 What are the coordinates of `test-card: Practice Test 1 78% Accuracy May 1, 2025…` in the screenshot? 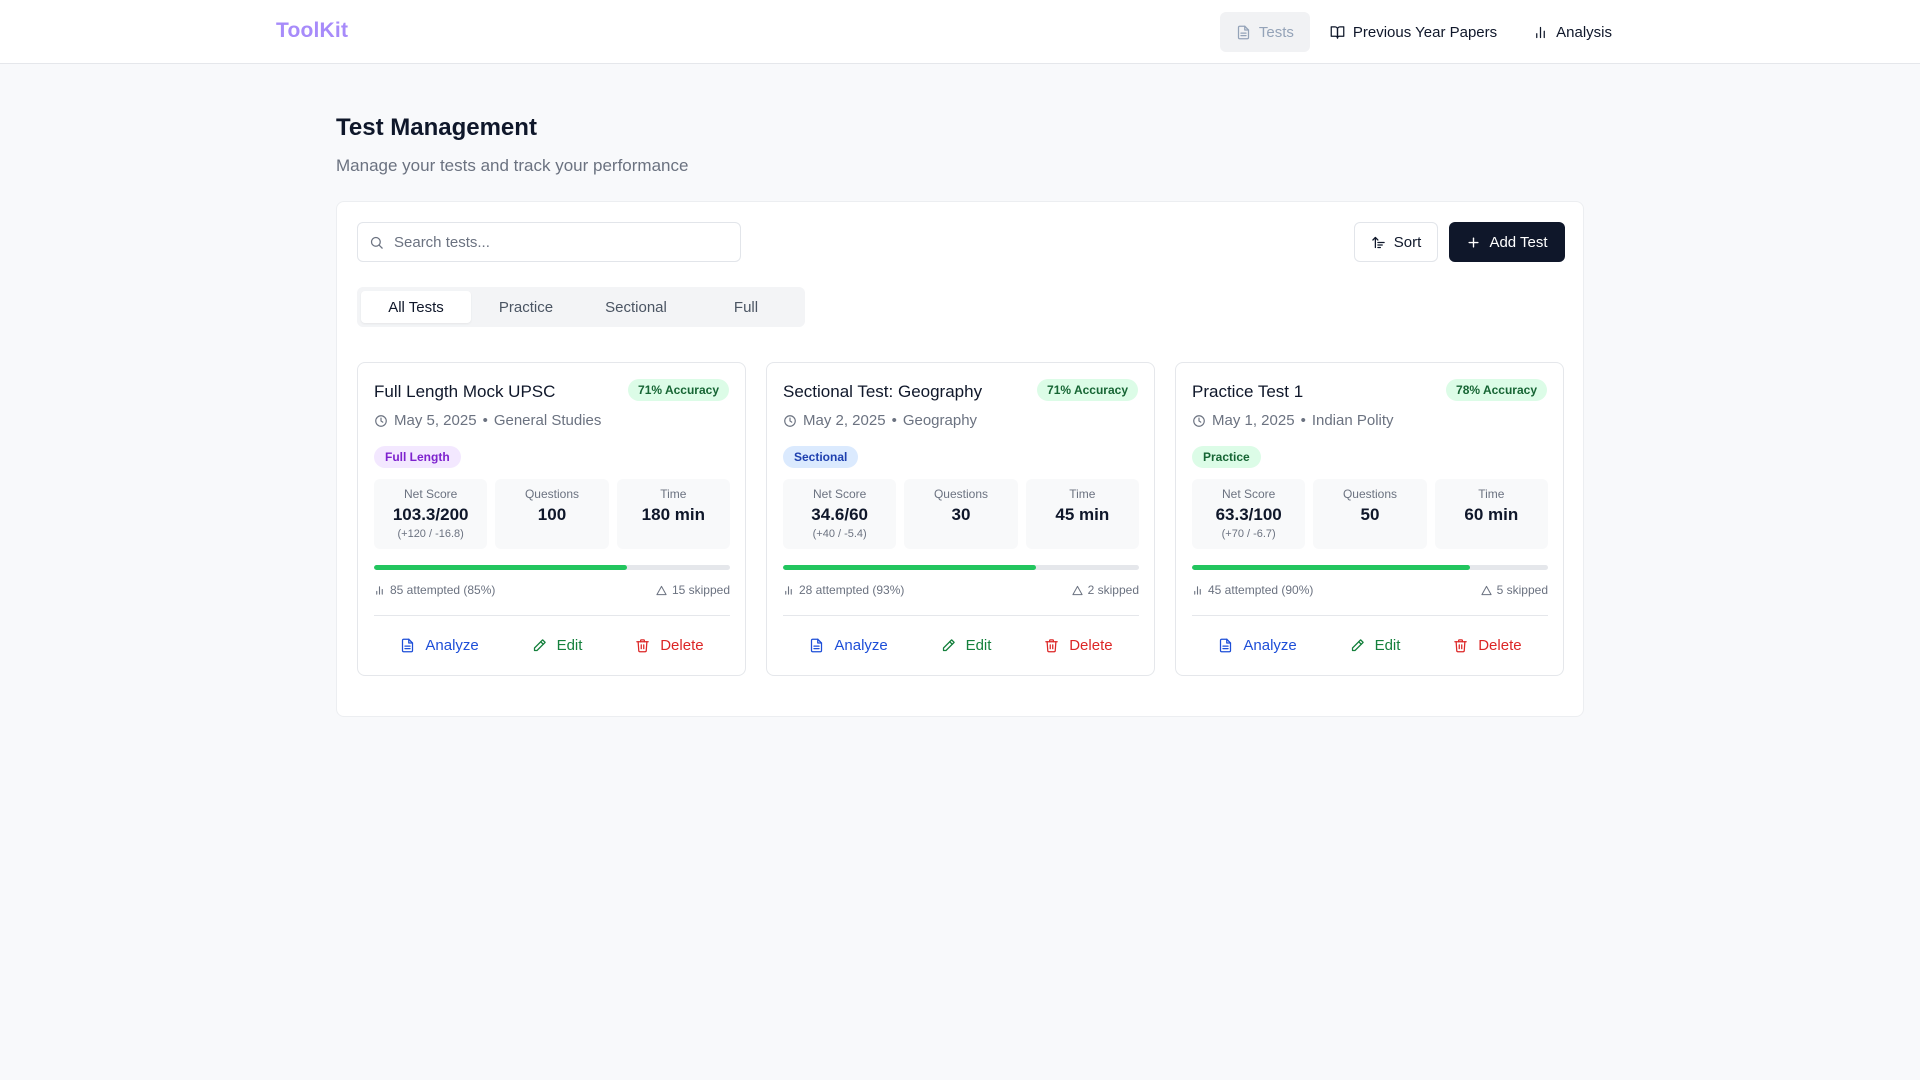 It's located at (1369, 519).